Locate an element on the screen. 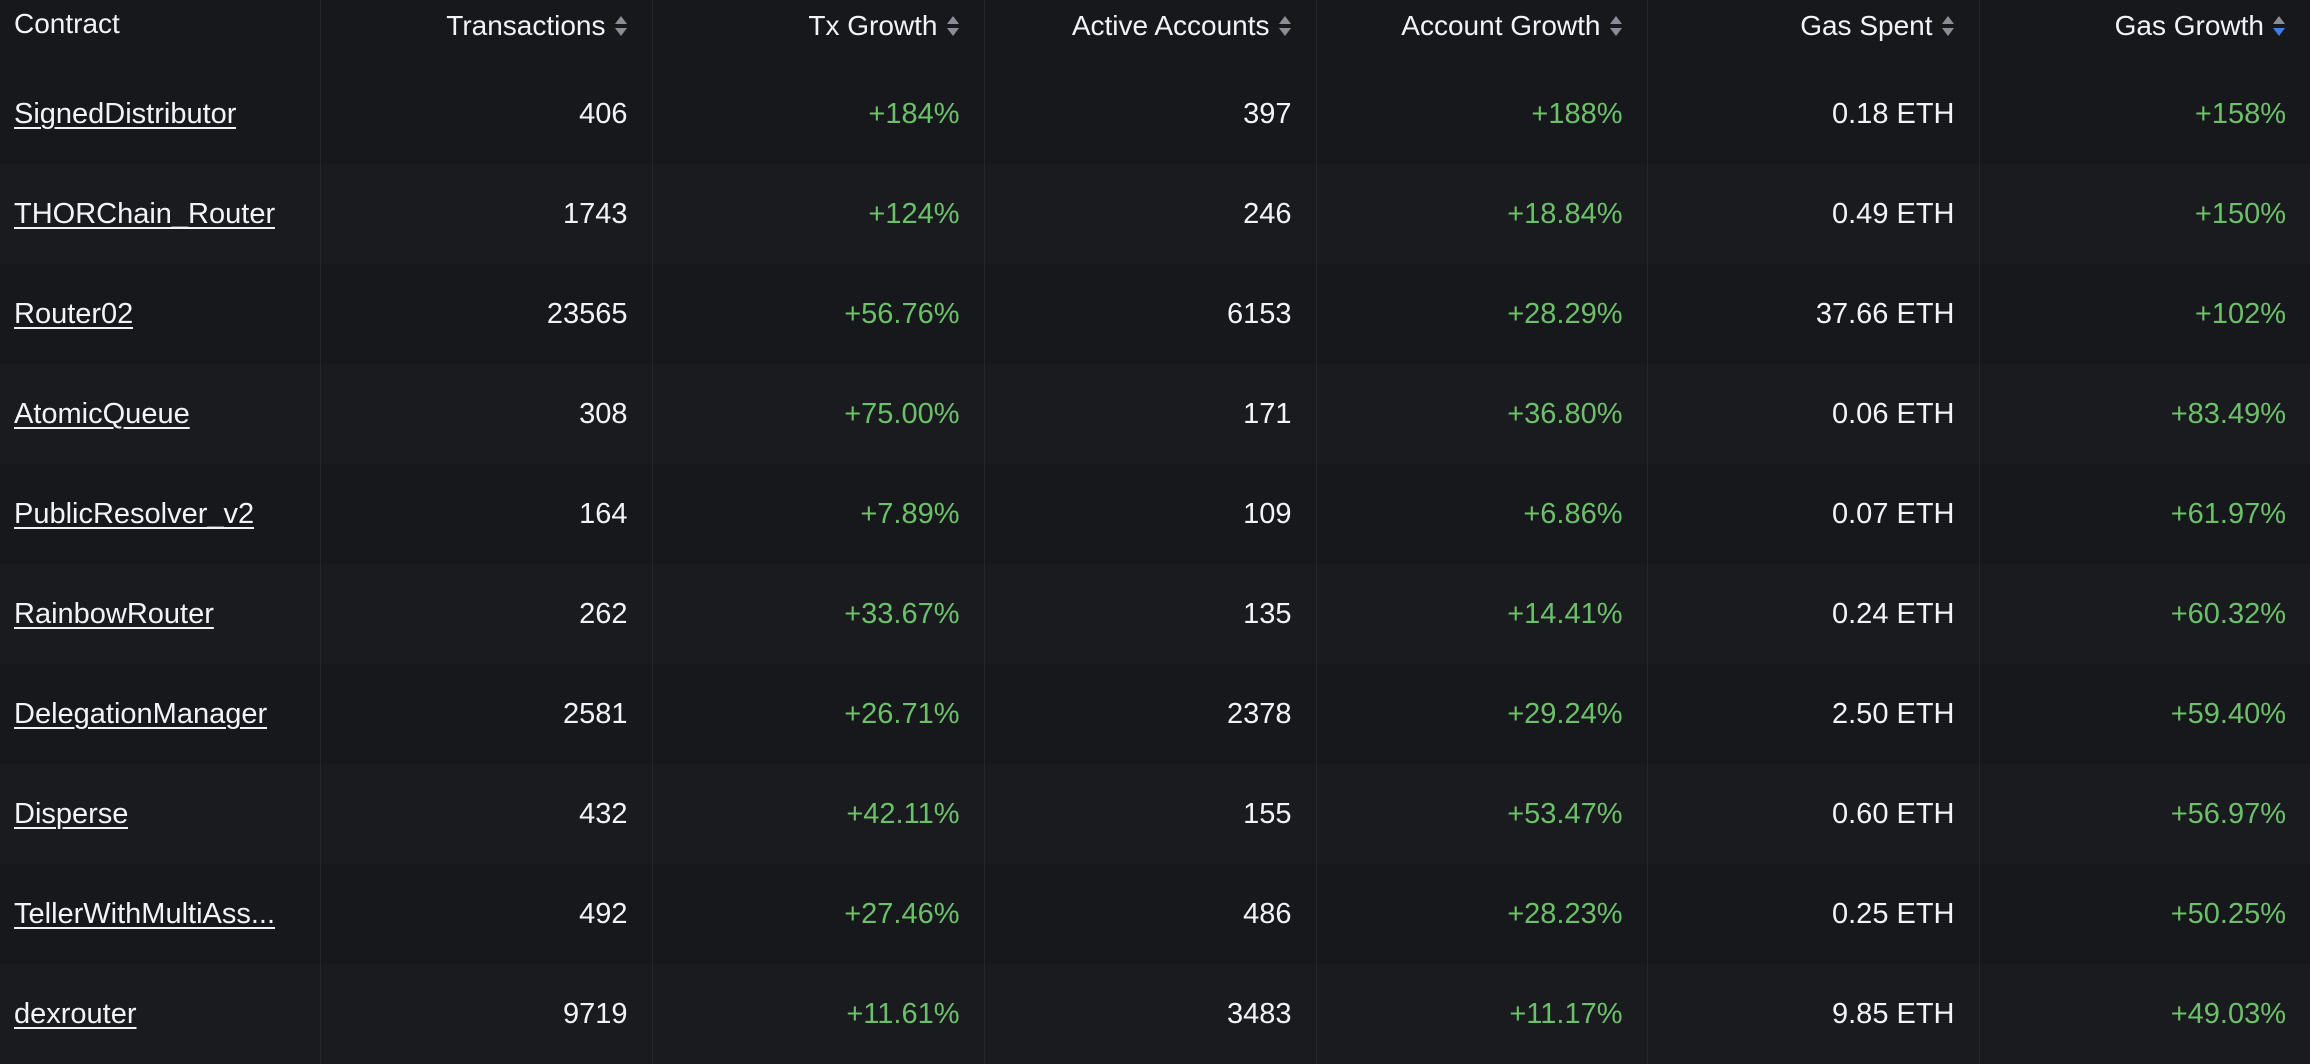  cell-transactions: 432 is located at coordinates (486, 814).